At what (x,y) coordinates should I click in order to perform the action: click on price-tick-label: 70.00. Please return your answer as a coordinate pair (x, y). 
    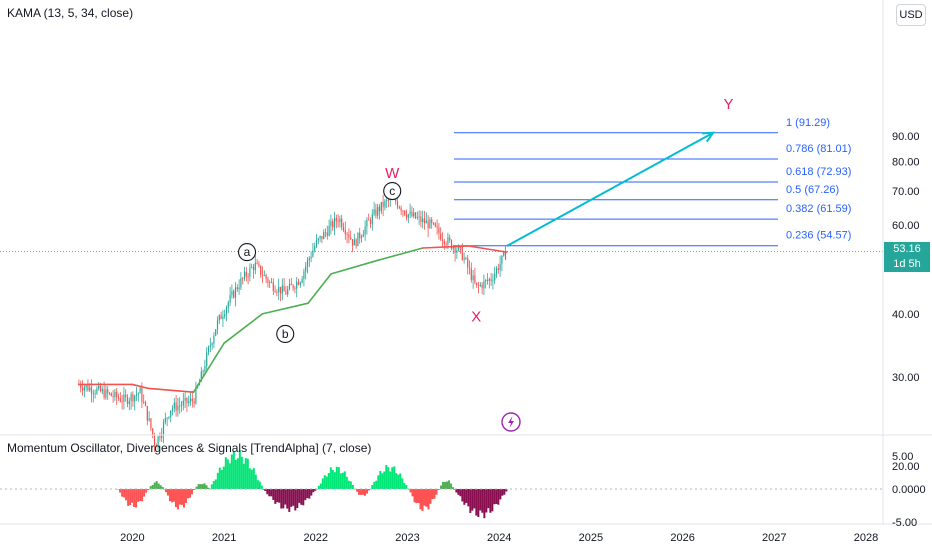
    Looking at the image, I should click on (906, 192).